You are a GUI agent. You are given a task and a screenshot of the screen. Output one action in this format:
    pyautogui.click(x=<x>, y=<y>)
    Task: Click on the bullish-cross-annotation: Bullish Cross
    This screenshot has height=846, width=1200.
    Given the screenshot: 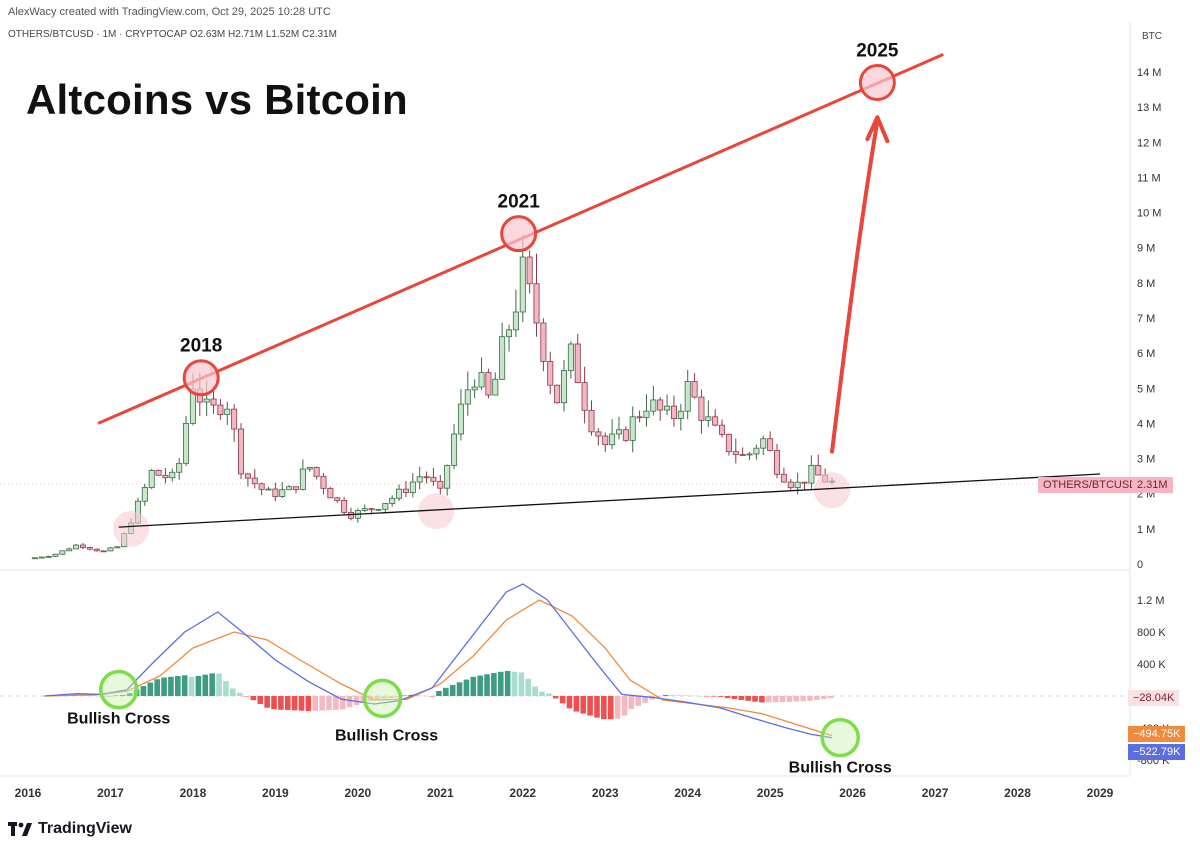 What is the action you would take?
    pyautogui.click(x=840, y=768)
    